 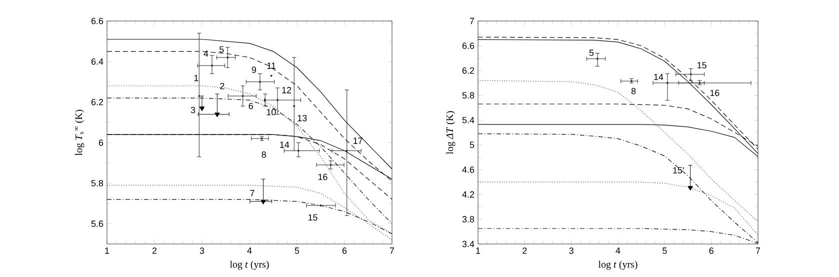 What do you see at coordinates (250, 106) in the screenshot?
I see `annotation: 6` at bounding box center [250, 106].